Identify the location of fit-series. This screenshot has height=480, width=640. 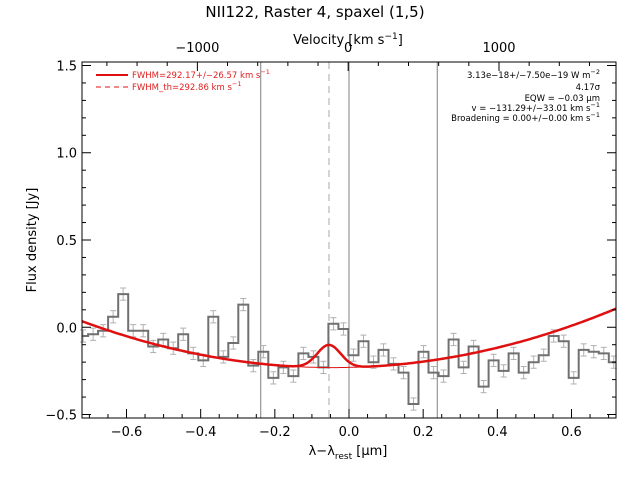
(349, 338).